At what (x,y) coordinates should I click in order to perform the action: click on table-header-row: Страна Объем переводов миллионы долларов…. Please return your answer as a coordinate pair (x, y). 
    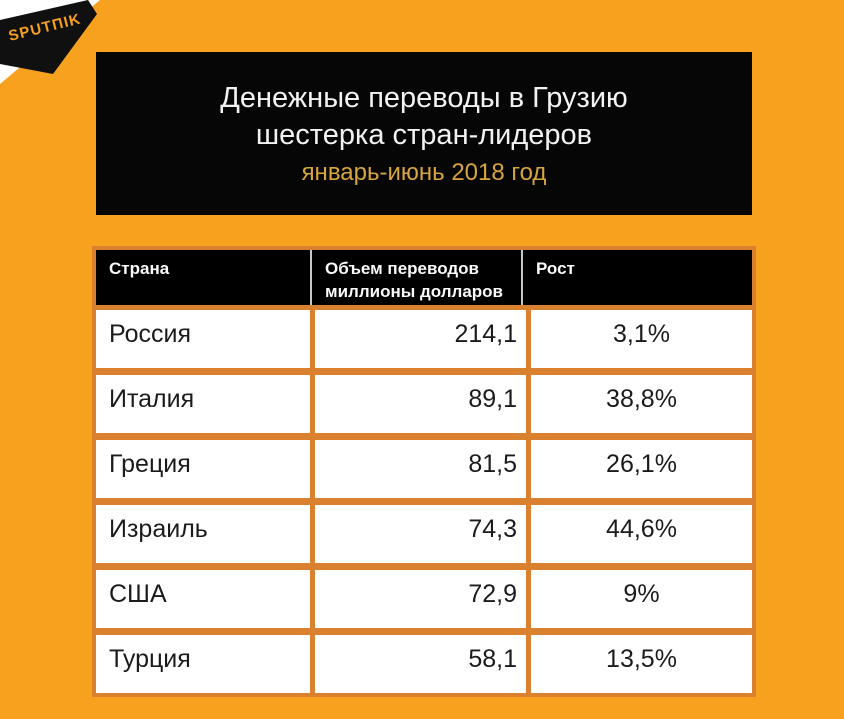
    Looking at the image, I should click on (424, 277).